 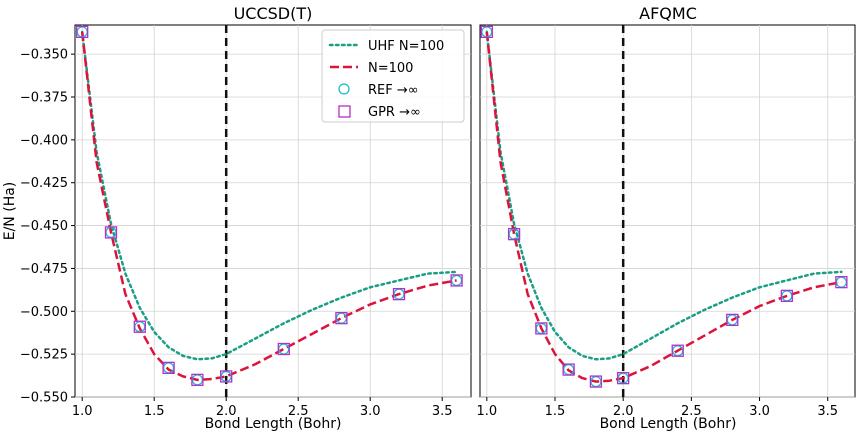 I want to click on y-tick-label: −0.375, so click(x=44, y=98).